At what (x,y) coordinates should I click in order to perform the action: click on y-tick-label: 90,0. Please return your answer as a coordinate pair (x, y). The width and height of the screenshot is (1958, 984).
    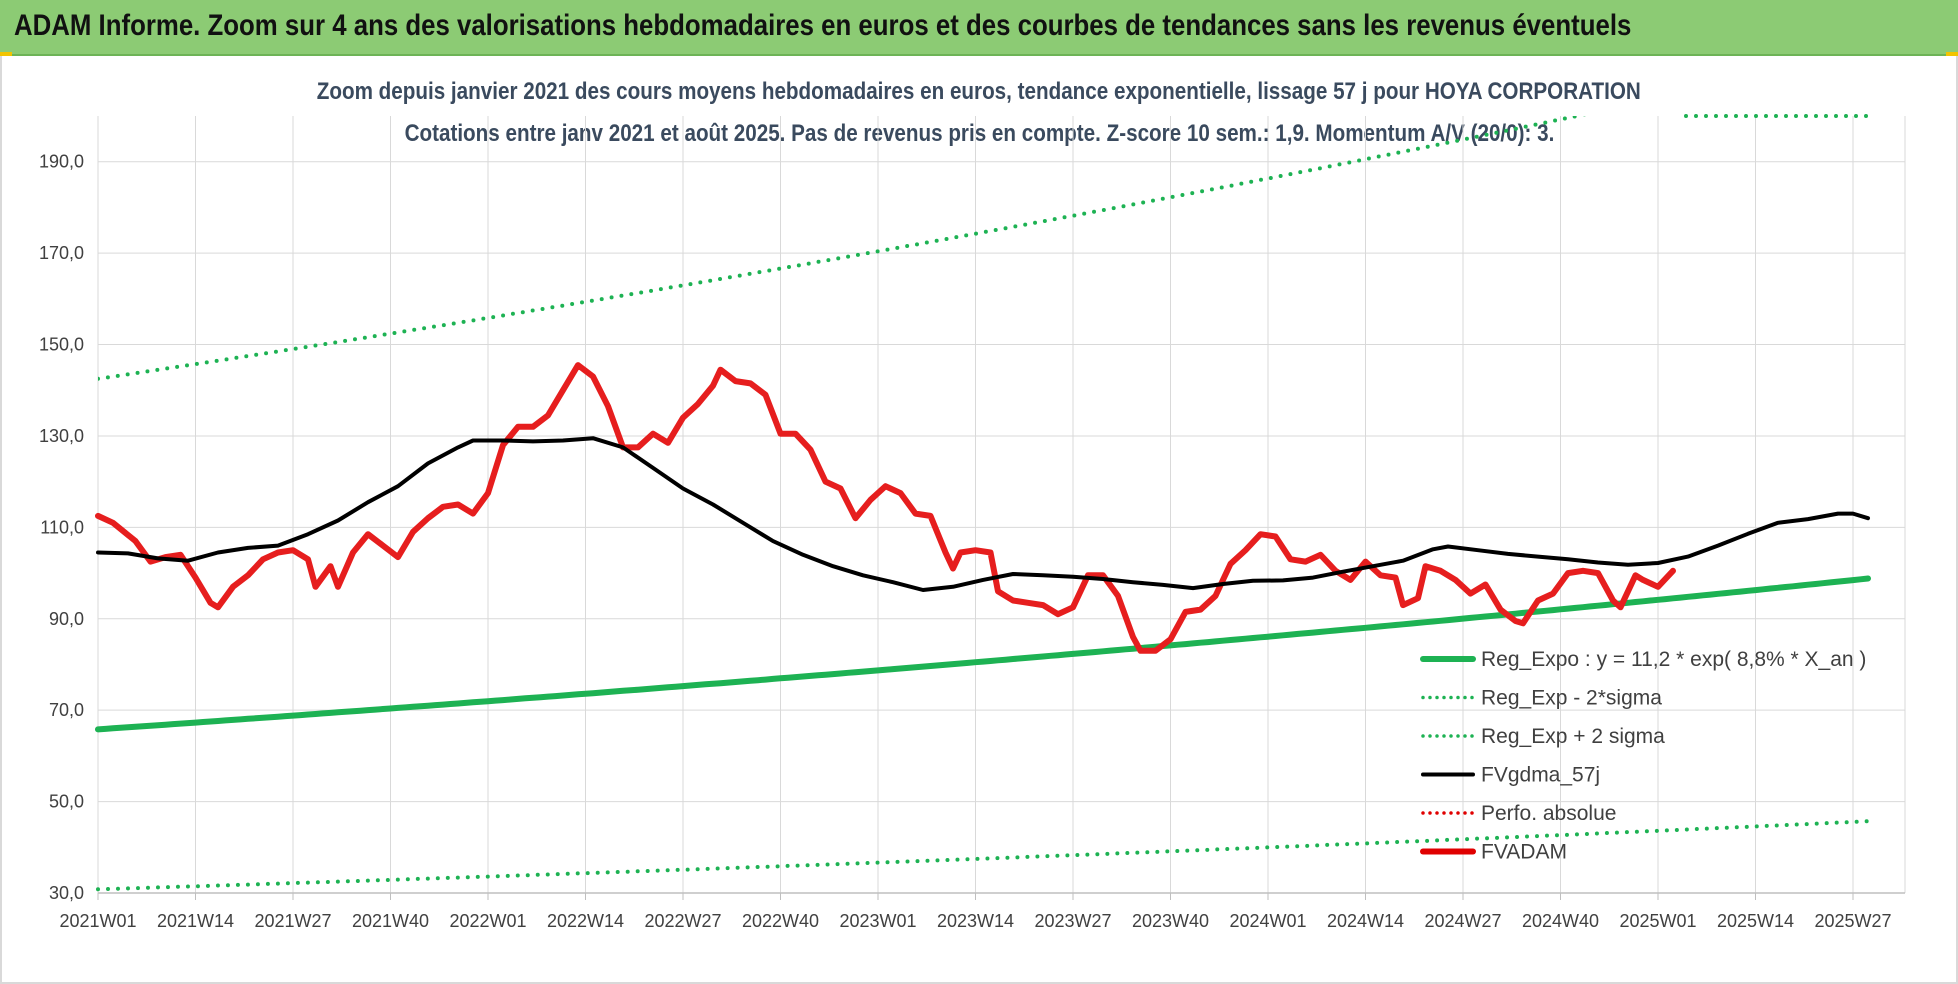
    Looking at the image, I should click on (66, 619).